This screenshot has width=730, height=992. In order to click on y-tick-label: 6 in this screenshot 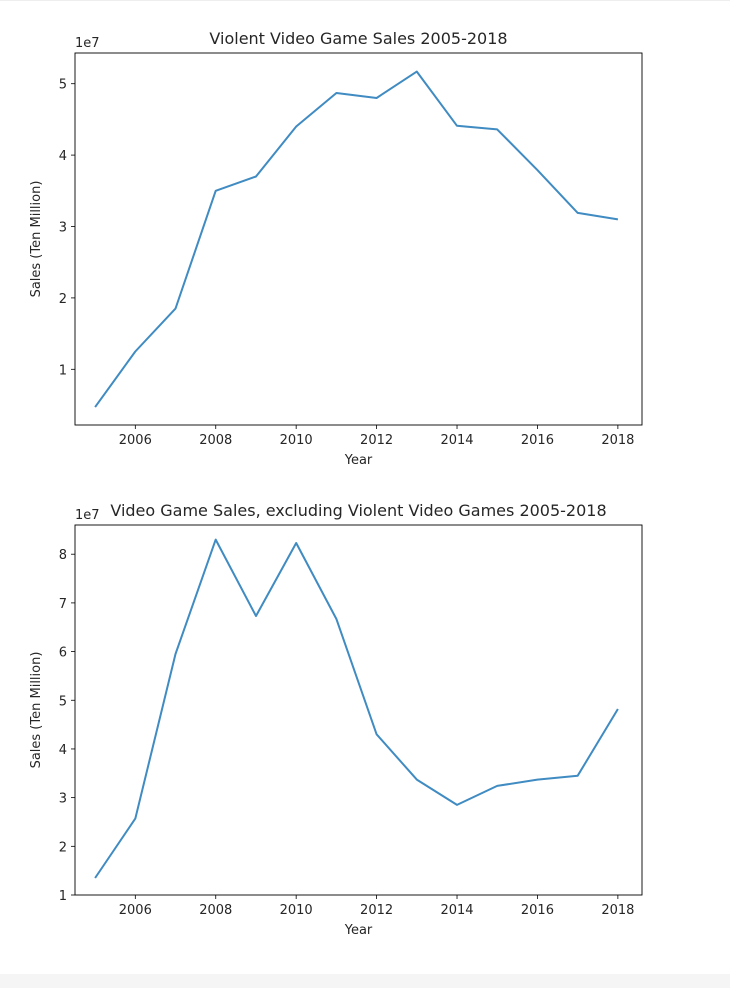, I will do `click(63, 653)`.